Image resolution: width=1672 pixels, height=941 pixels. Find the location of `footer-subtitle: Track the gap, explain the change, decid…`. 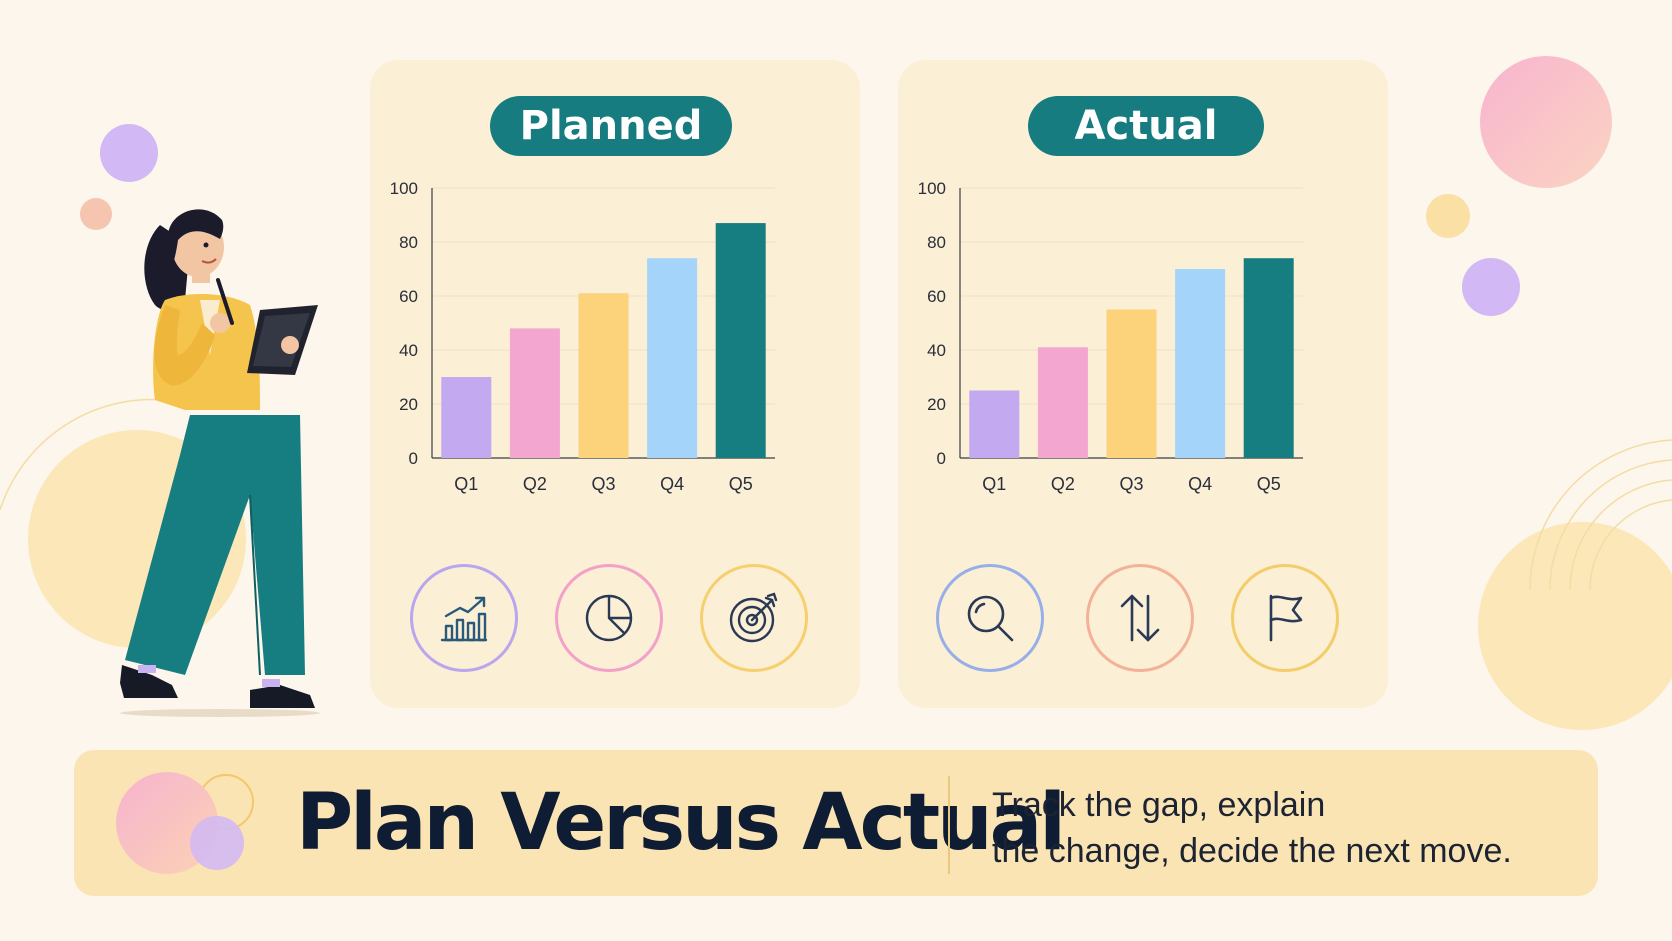

footer-subtitle: Track the gap, explain the change, decid… is located at coordinates (1272, 828).